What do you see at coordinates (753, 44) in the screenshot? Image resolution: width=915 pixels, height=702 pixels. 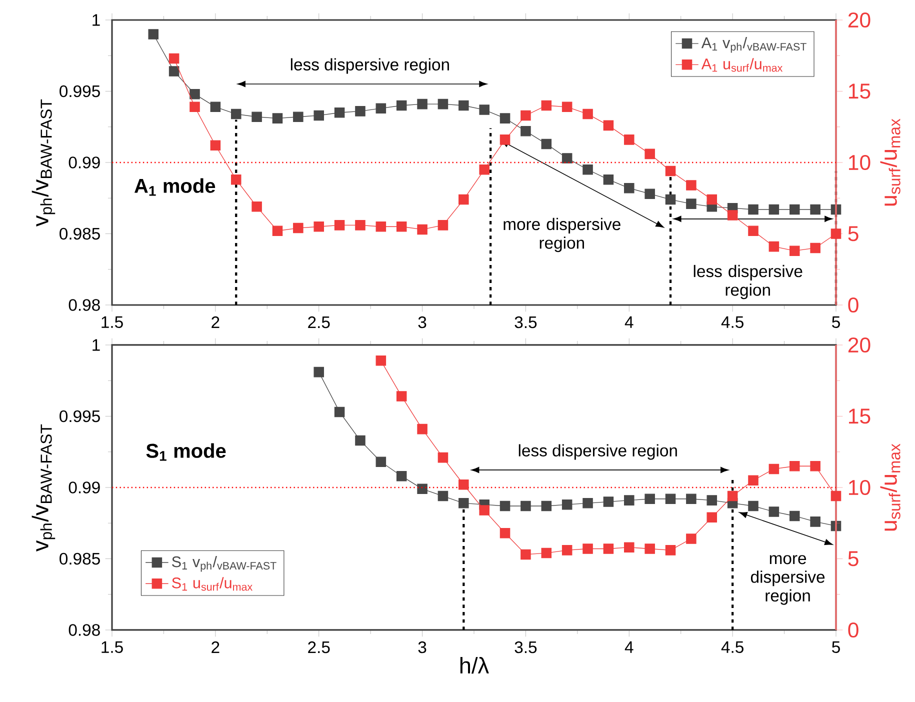 I see `legend-label: A$_{1}$ v$_{ph}$/$_{vBAW-FAST}$` at bounding box center [753, 44].